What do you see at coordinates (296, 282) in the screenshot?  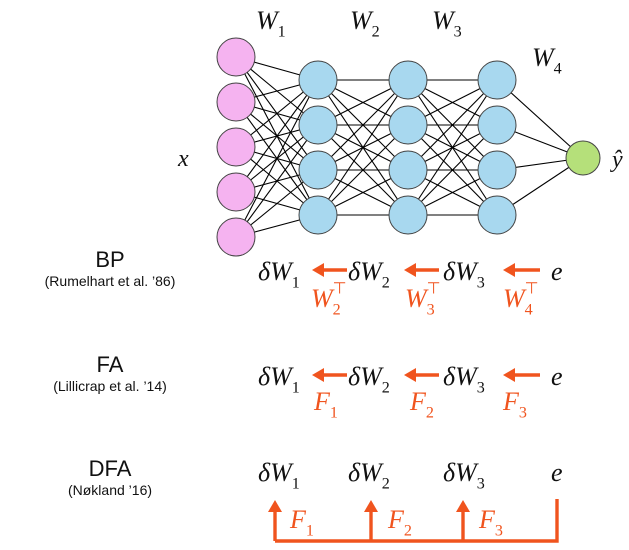 I see `delta-w1-row1-sub: 1` at bounding box center [296, 282].